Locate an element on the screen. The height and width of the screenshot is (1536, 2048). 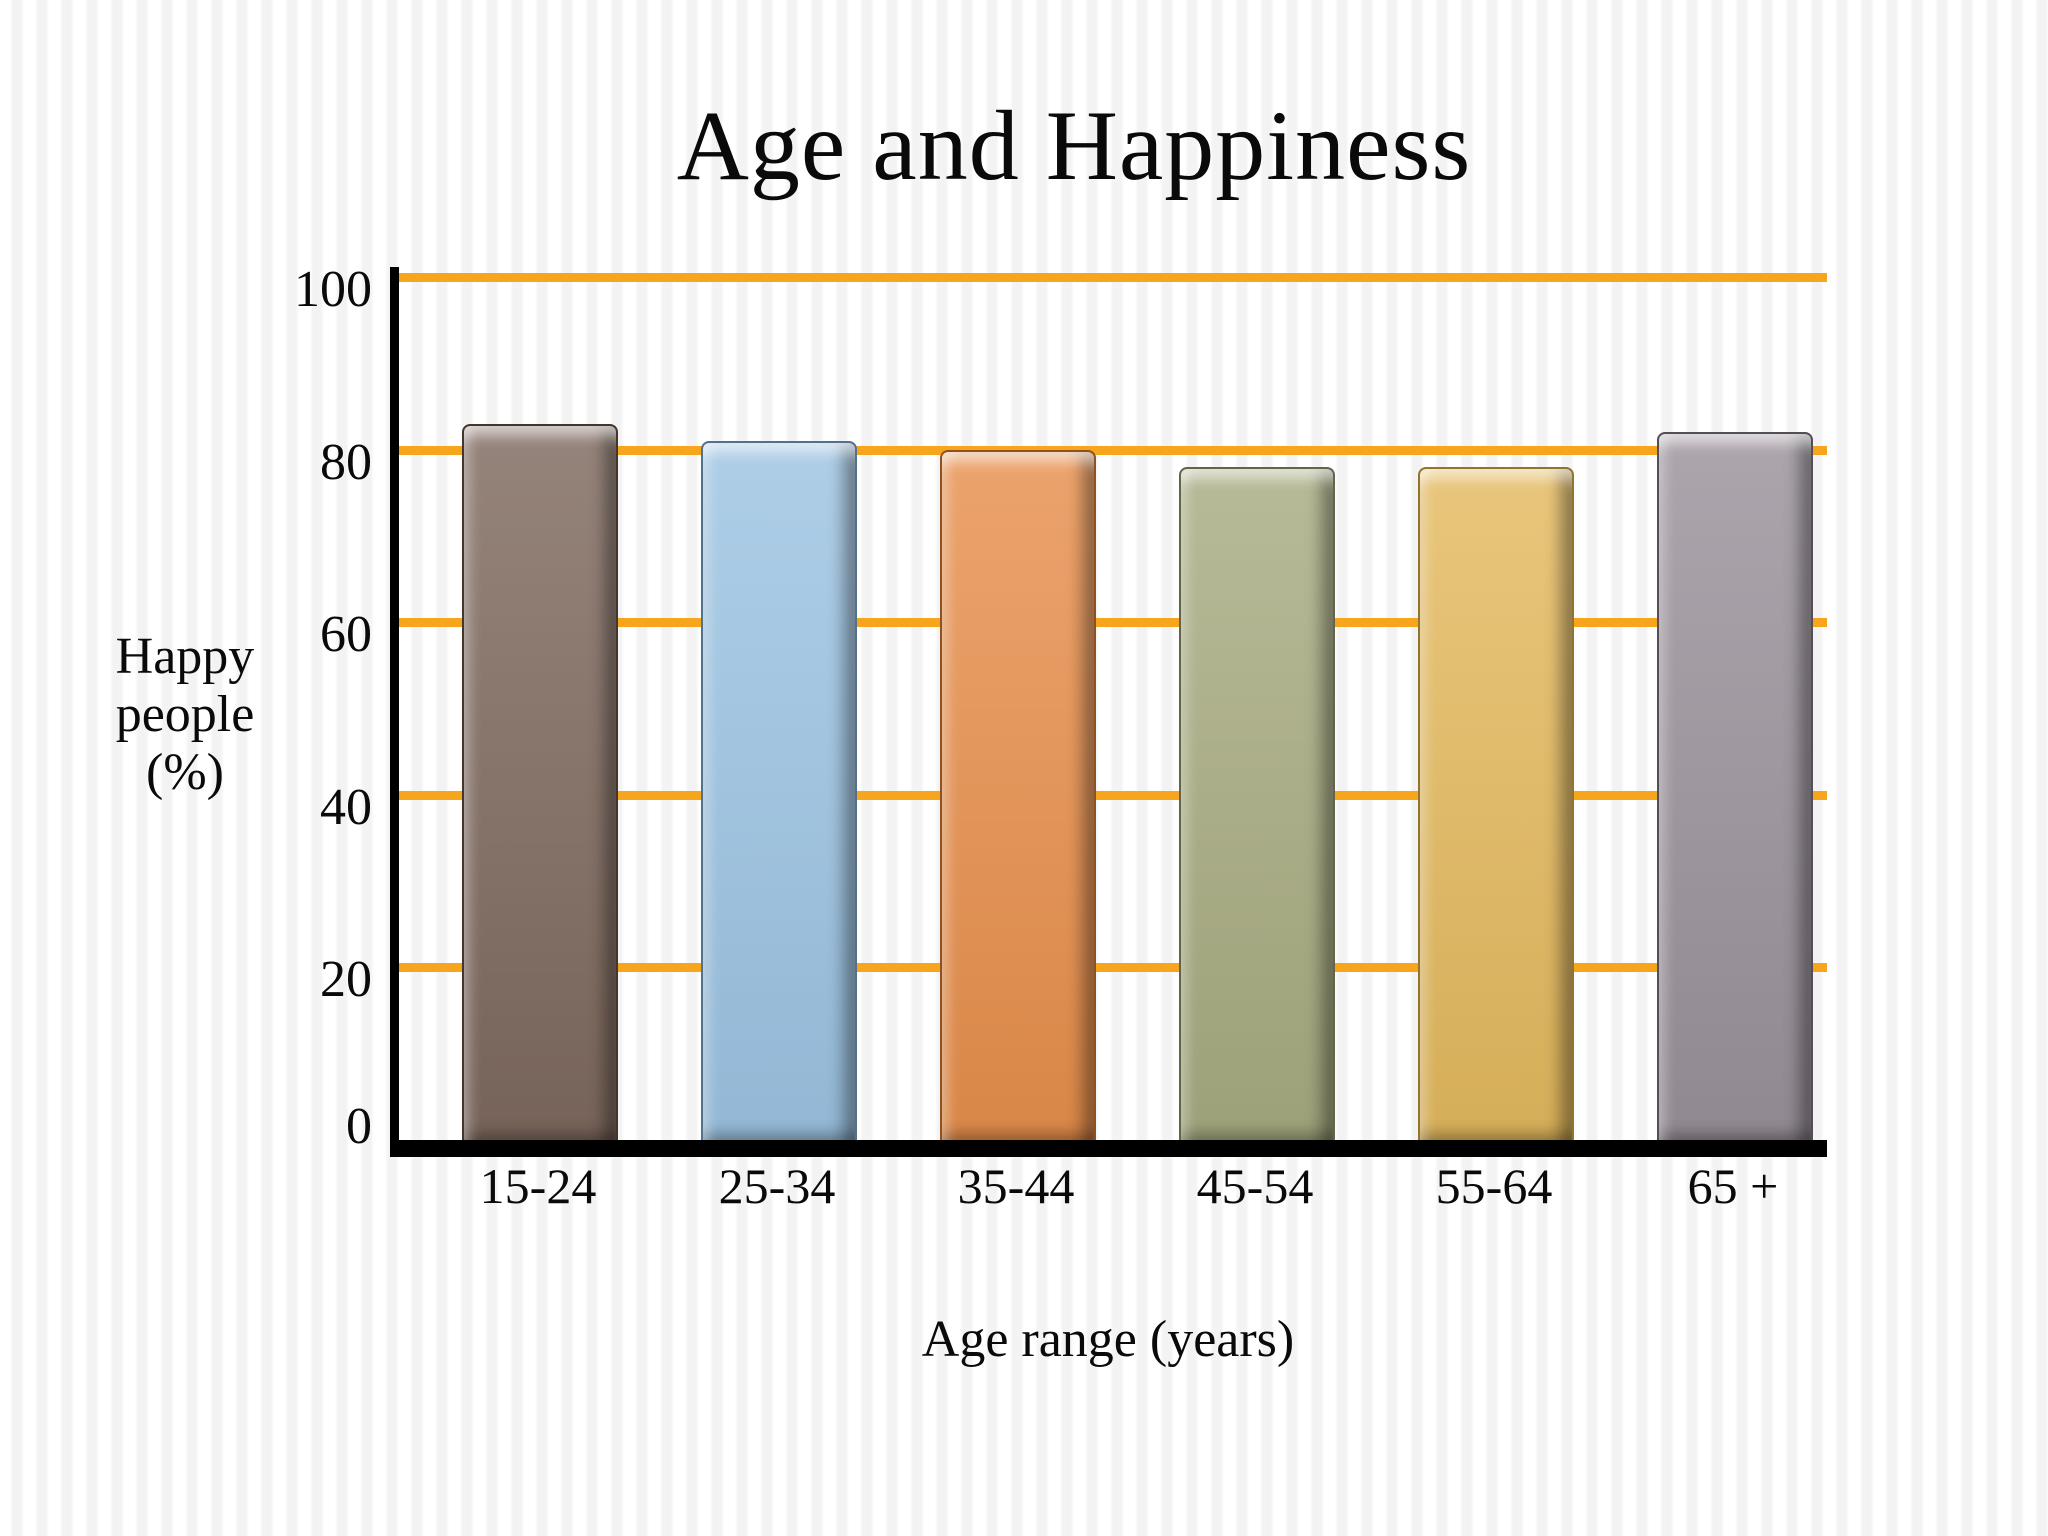
bar-65+ is located at coordinates (1735, 787).